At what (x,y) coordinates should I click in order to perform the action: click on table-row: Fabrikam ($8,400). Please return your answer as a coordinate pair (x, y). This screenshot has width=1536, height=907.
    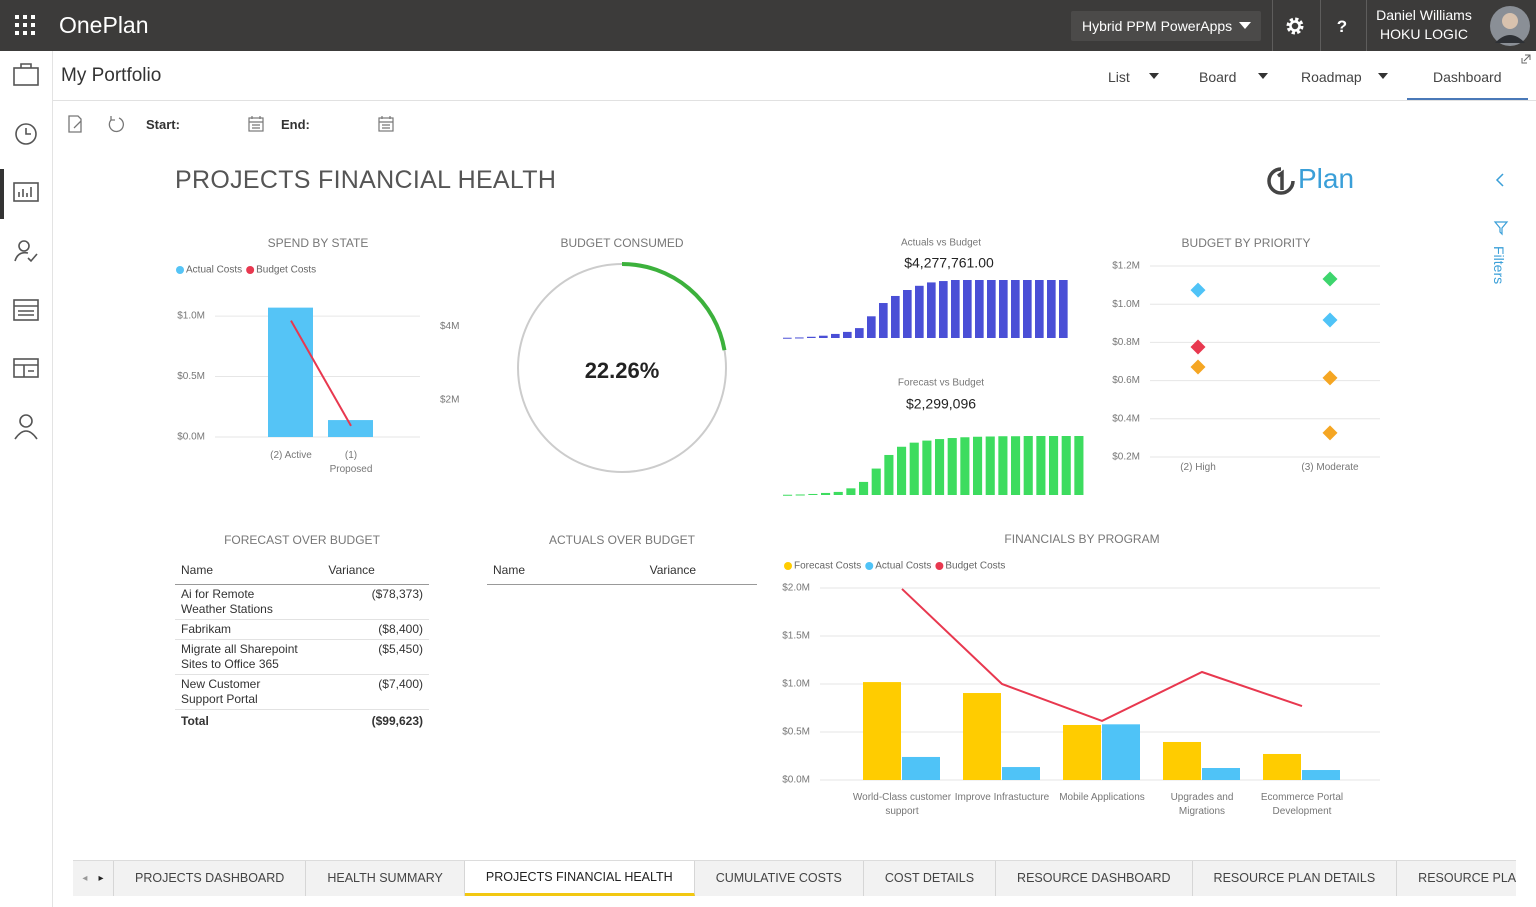
    Looking at the image, I should click on (302, 629).